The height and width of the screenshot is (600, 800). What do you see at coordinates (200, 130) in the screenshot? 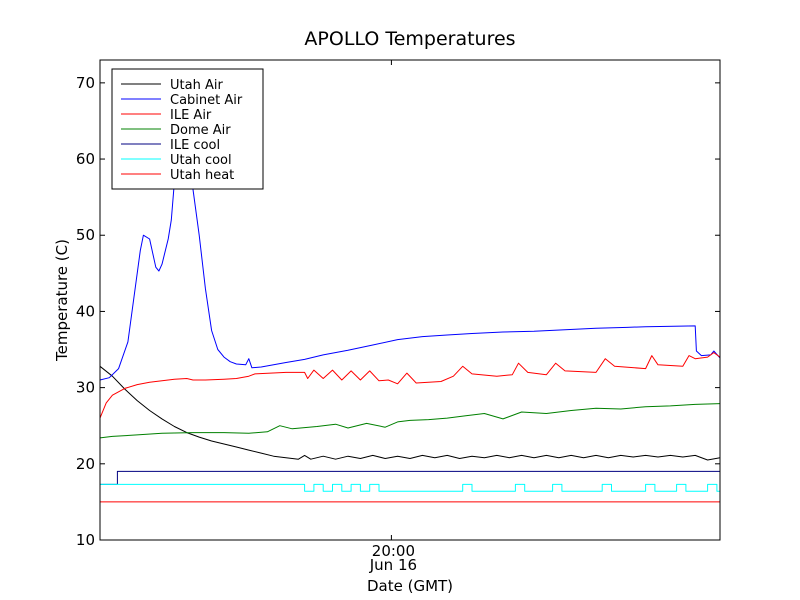
I see `legend-label: Dome Air` at bounding box center [200, 130].